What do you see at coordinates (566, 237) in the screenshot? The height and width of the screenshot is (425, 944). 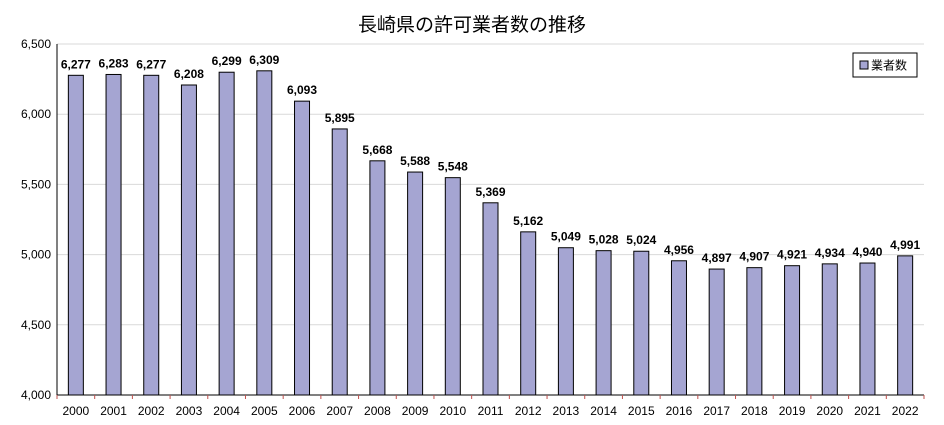 I see `data-label: 5,049` at bounding box center [566, 237].